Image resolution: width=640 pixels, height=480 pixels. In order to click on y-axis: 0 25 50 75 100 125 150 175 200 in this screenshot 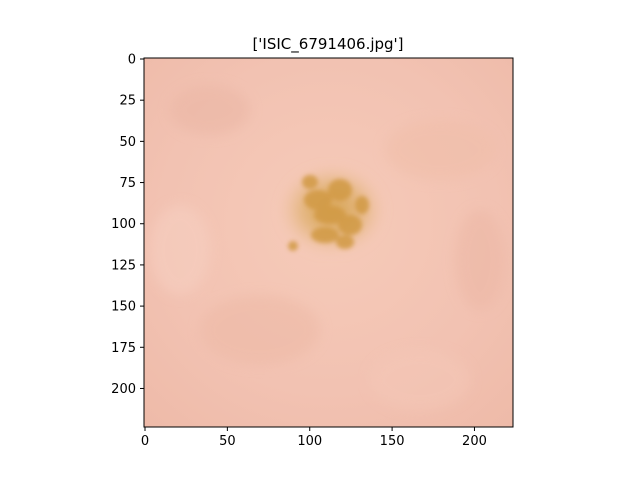, I will do `click(127, 225)`.